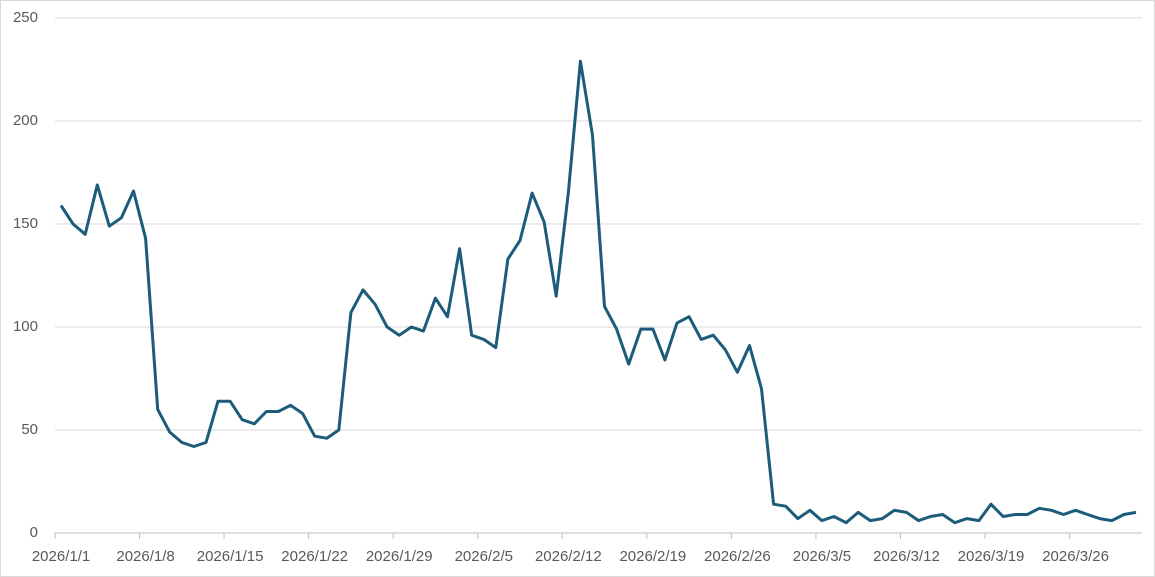 Image resolution: width=1155 pixels, height=577 pixels. What do you see at coordinates (652, 556) in the screenshot?
I see `x-tick-label: 2026/2/19` at bounding box center [652, 556].